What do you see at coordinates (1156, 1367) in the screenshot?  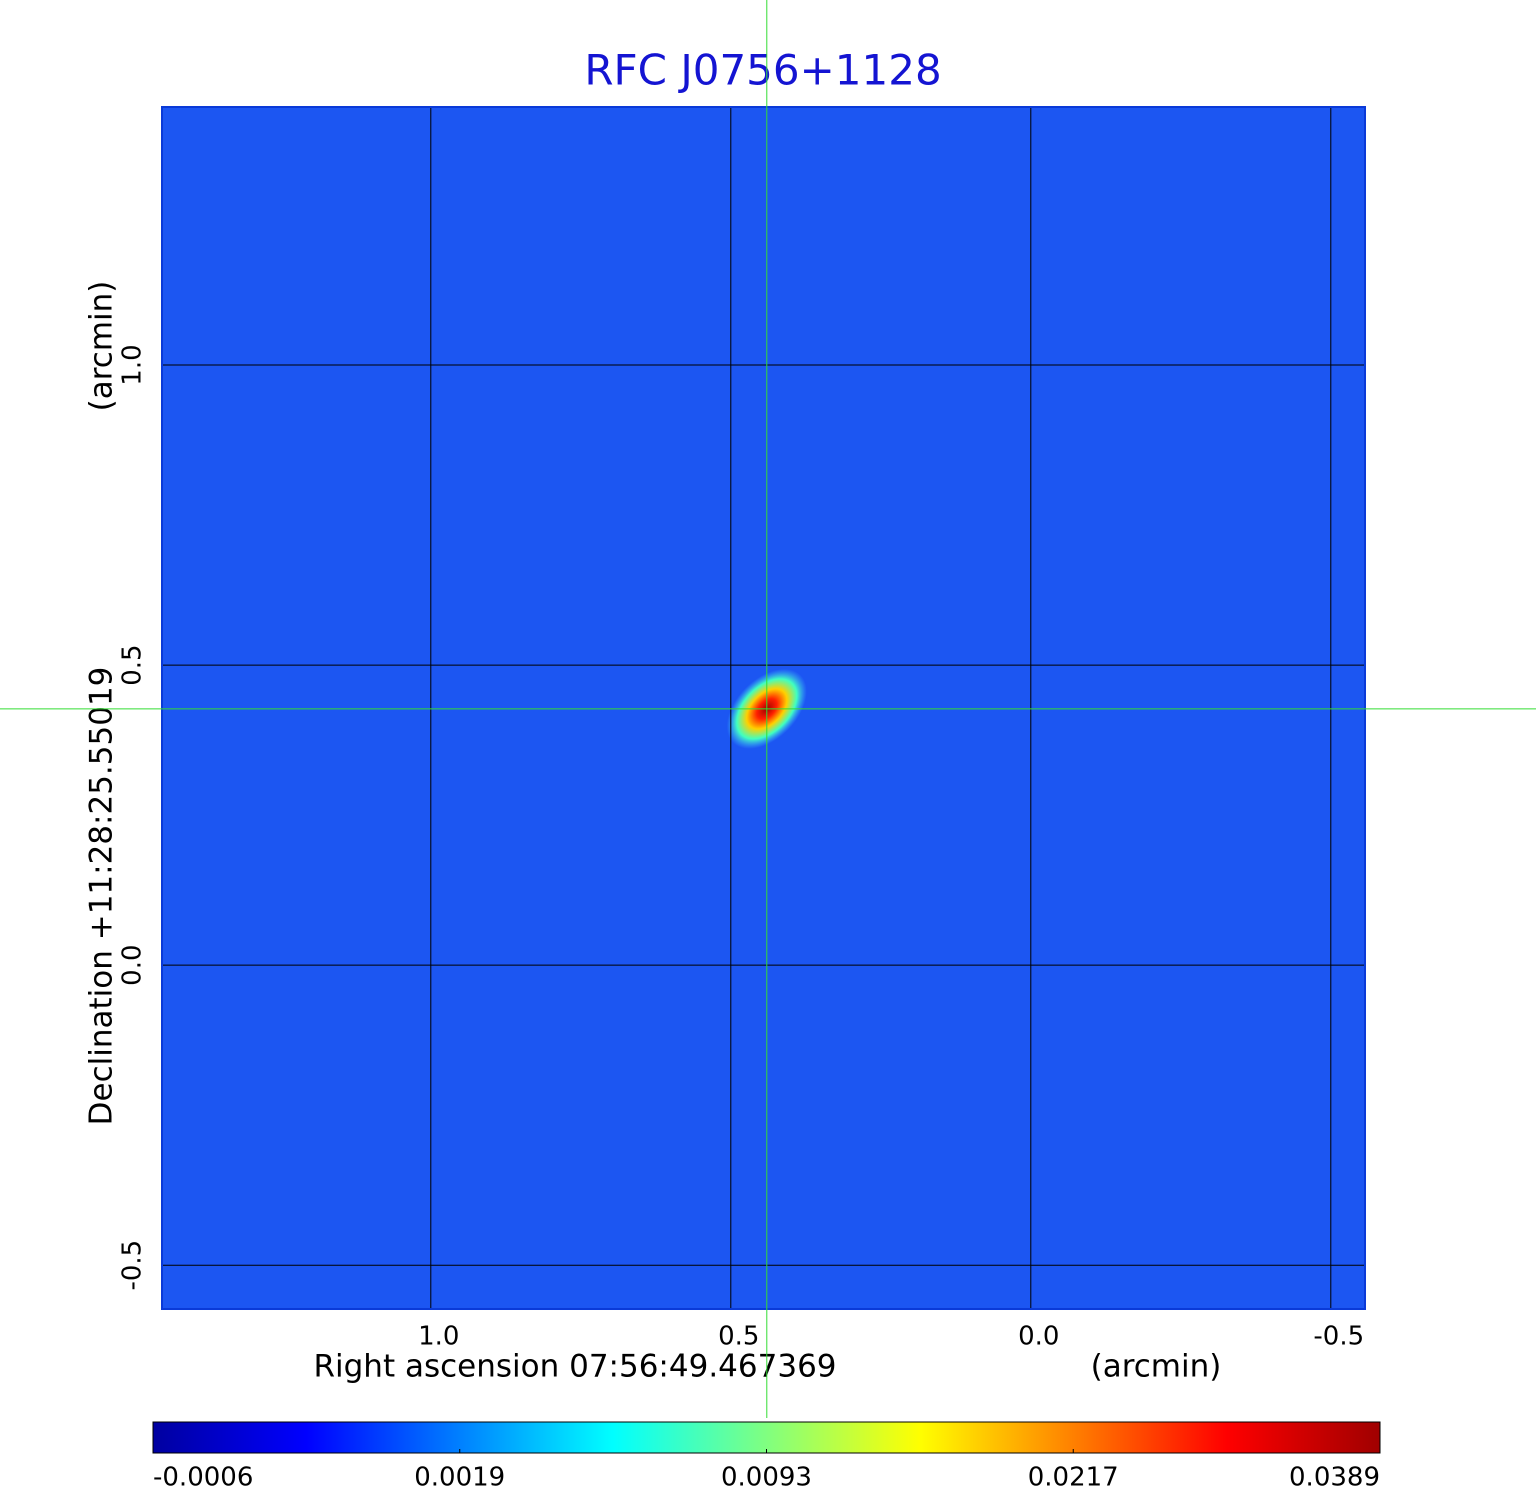 I see `x-axis-unit: (arcmin)` at bounding box center [1156, 1367].